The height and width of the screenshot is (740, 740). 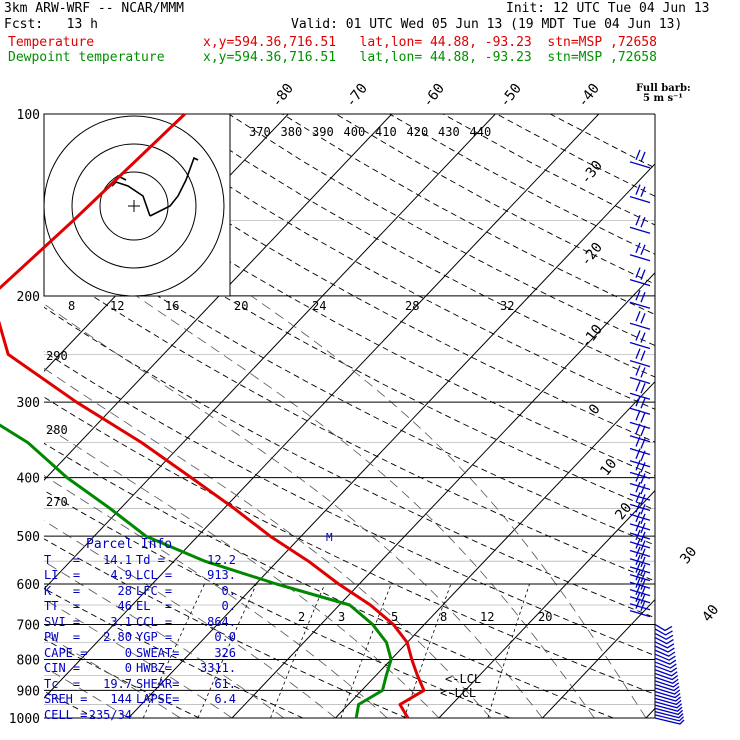 I want to click on parcel-k2: Td =, so click(x=150, y=559).